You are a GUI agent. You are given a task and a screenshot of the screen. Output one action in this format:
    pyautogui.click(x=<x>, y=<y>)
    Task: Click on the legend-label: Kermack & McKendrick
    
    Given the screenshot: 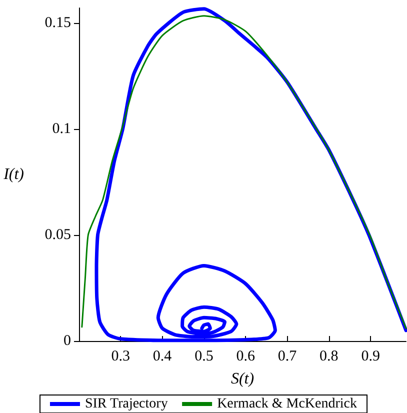 What is the action you would take?
    pyautogui.click(x=287, y=404)
    